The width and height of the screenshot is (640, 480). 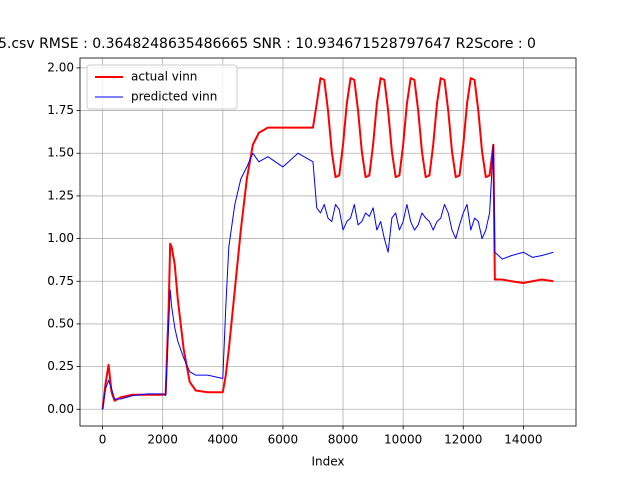 I want to click on legend-label: actual vinn, so click(x=164, y=77).